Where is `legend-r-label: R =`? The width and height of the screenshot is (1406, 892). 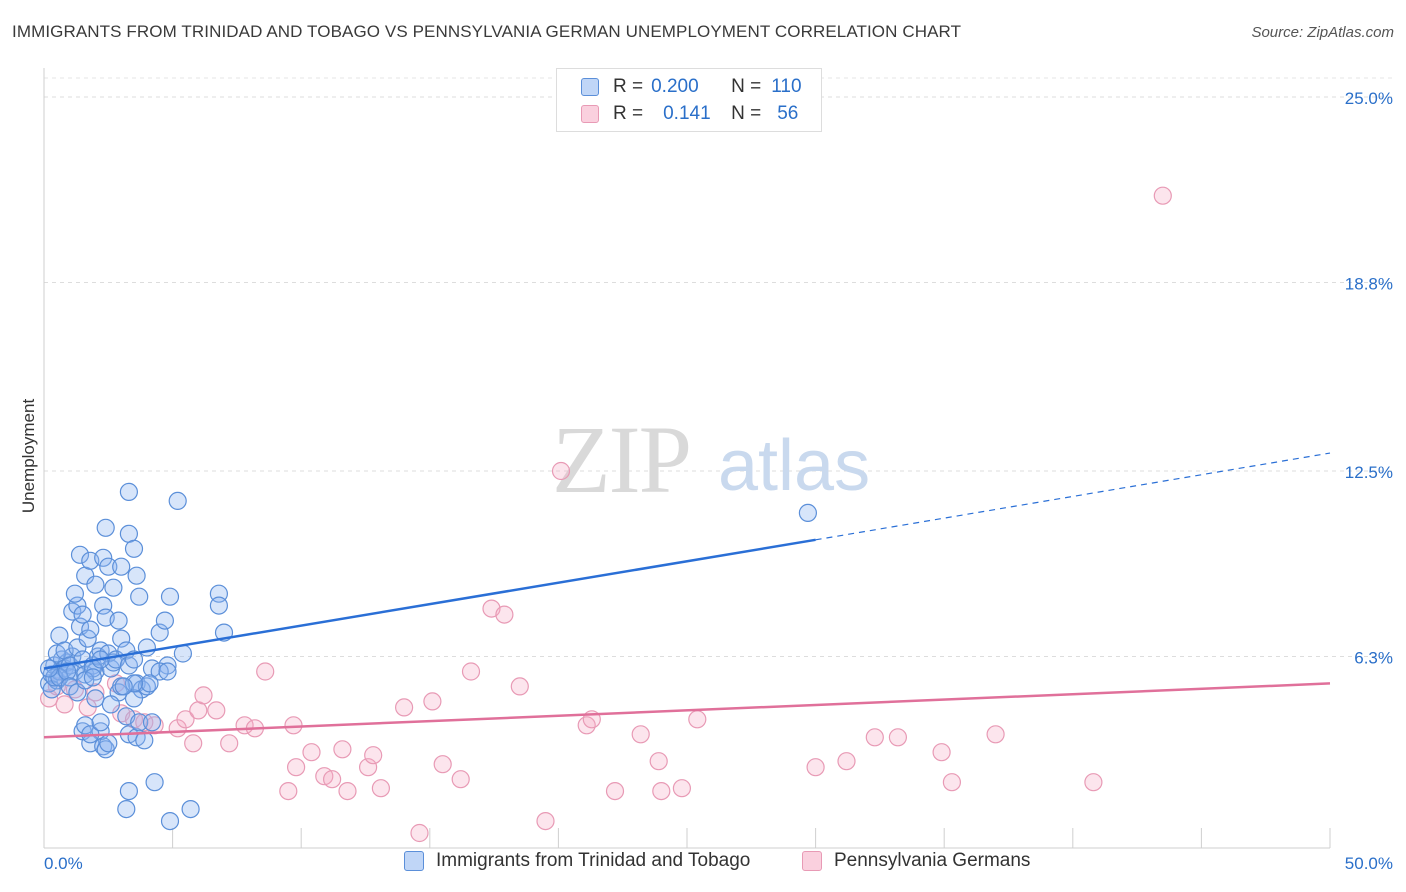
legend-r-label: R = is located at coordinates (628, 86).